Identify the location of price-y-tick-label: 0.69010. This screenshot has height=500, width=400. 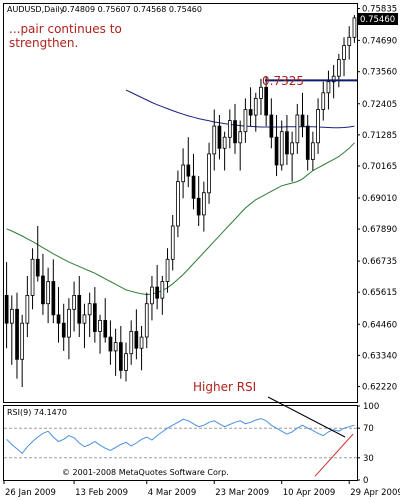
(379, 199).